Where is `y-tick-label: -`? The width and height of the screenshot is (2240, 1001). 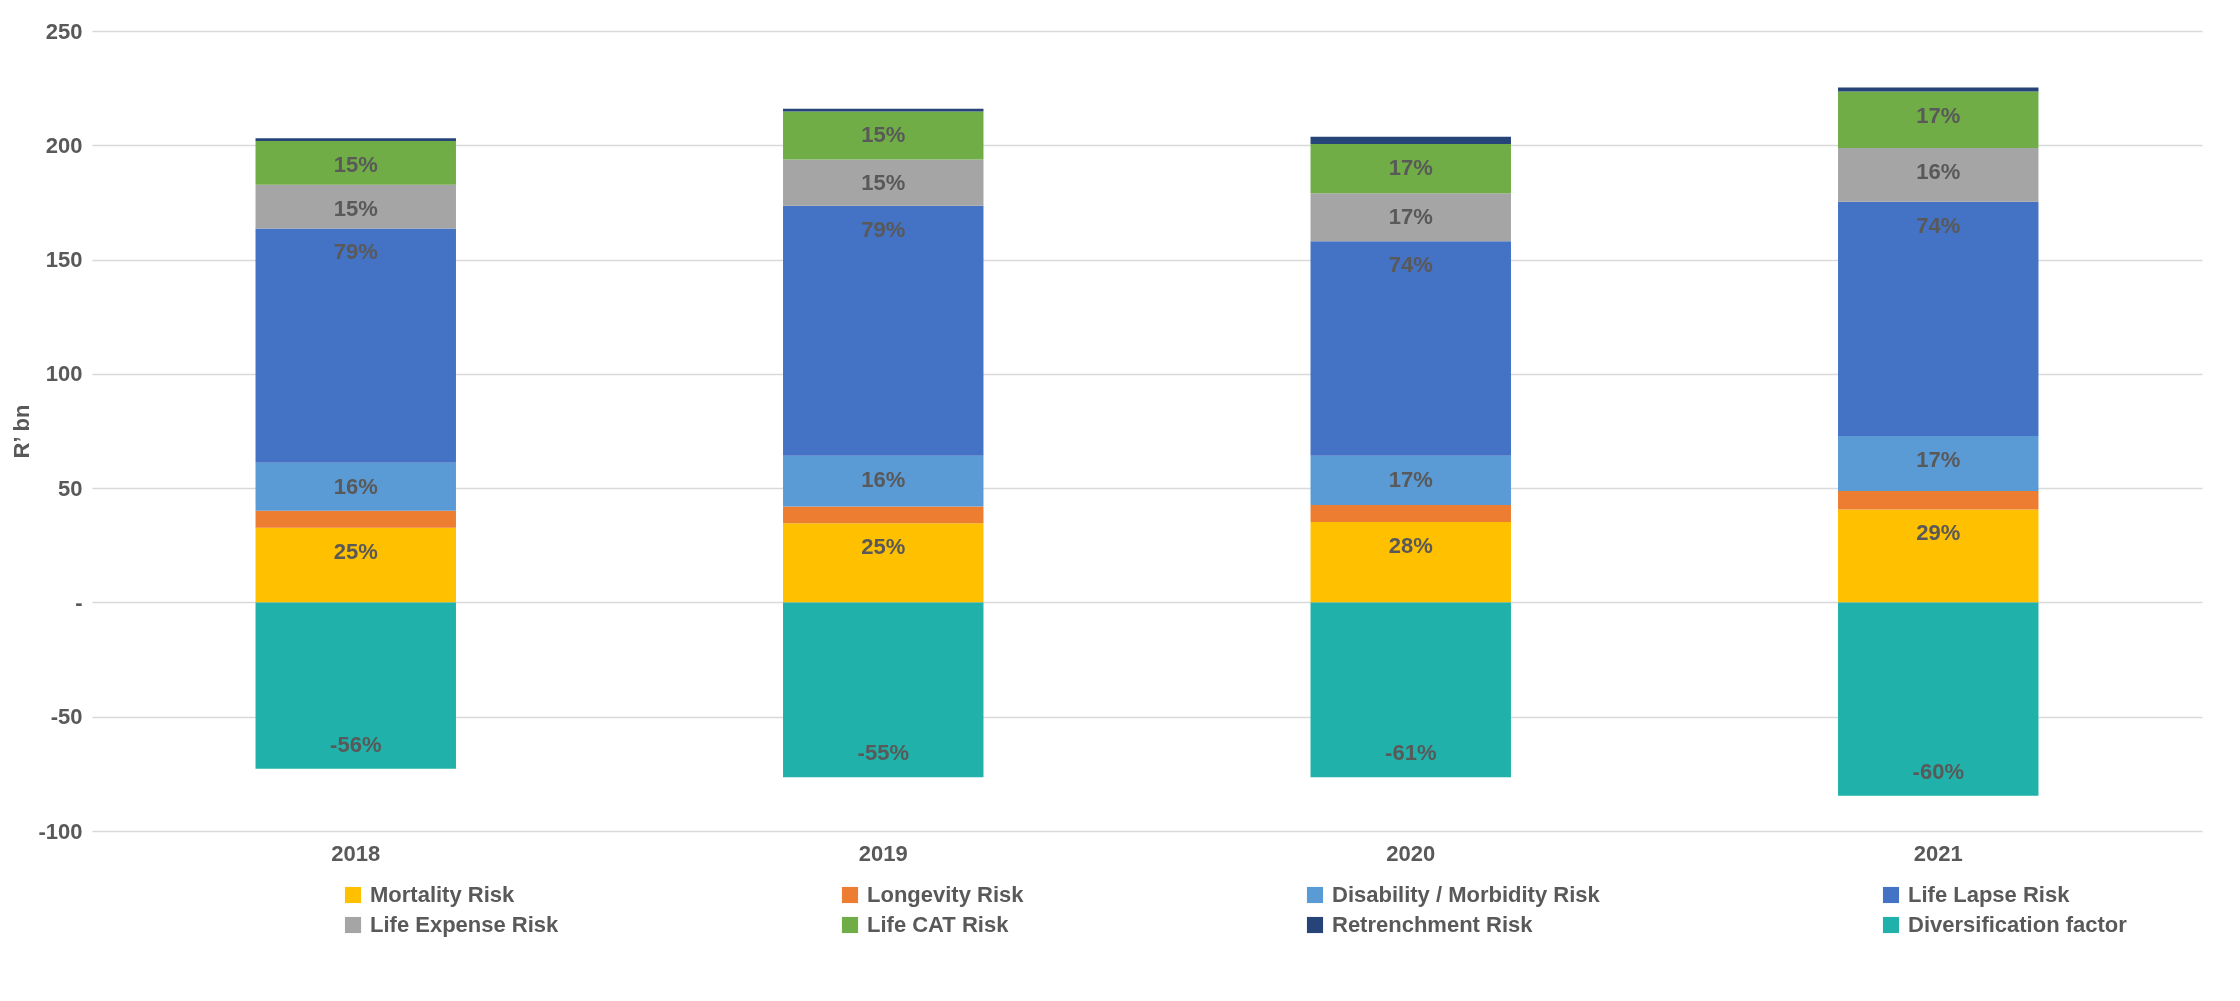
y-tick-label: - is located at coordinates (79, 602).